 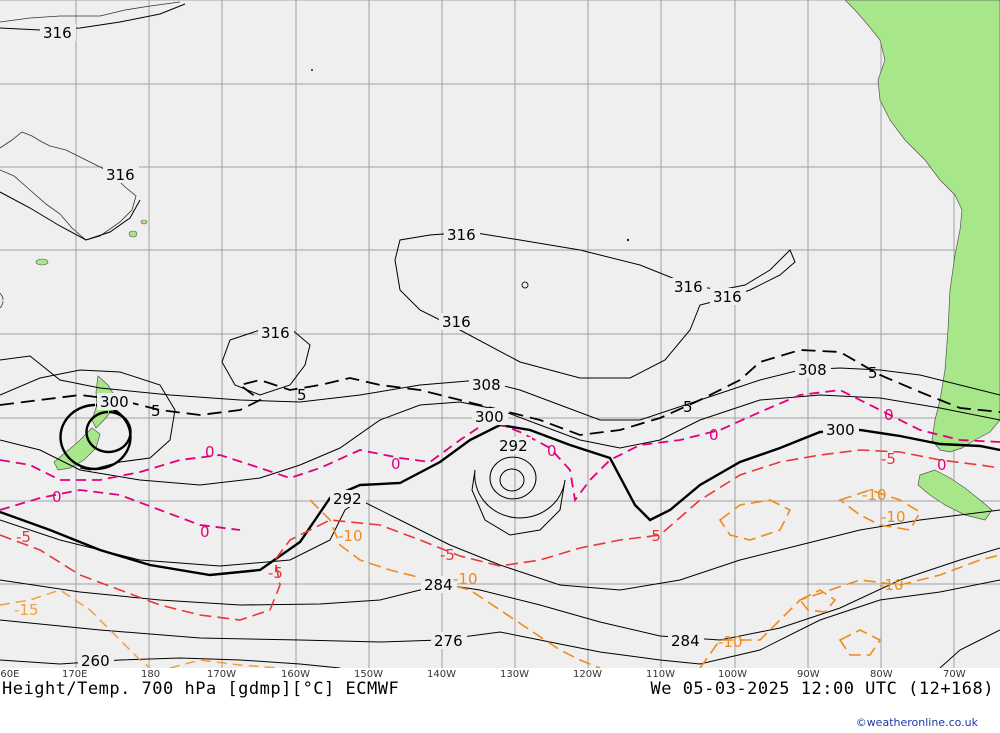 What do you see at coordinates (448, 641) in the screenshot?
I see `height-label: 276` at bounding box center [448, 641].